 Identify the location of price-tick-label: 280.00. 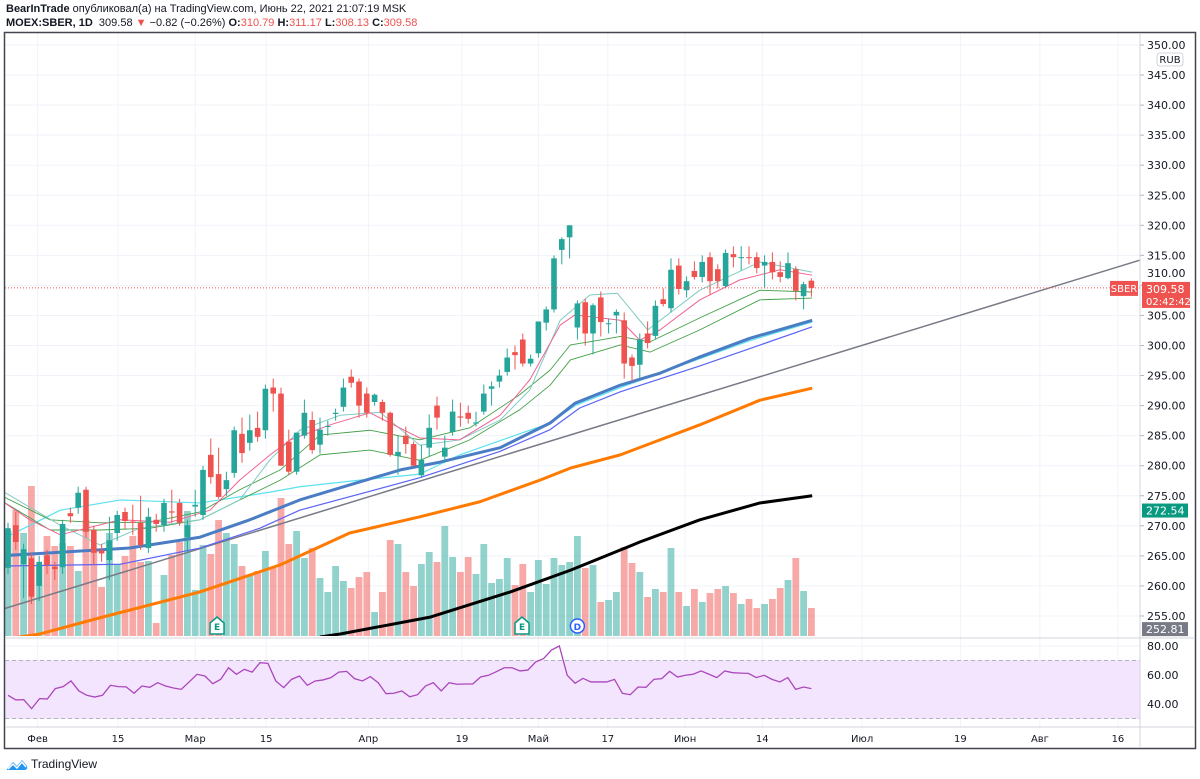
(1166, 466).